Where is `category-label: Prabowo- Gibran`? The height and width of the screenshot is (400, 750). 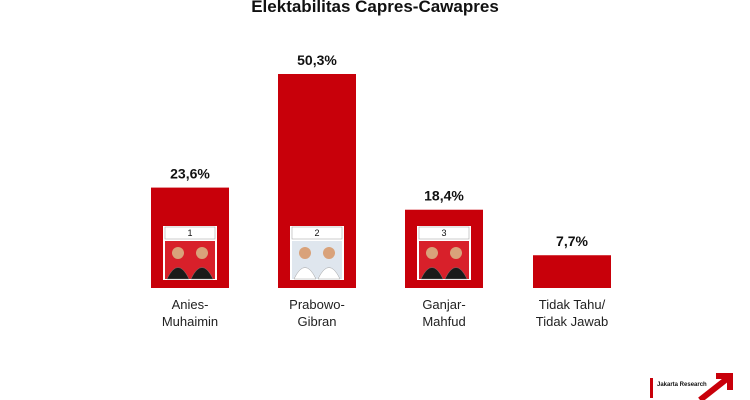
category-label: Prabowo- Gibran is located at coordinates (317, 313).